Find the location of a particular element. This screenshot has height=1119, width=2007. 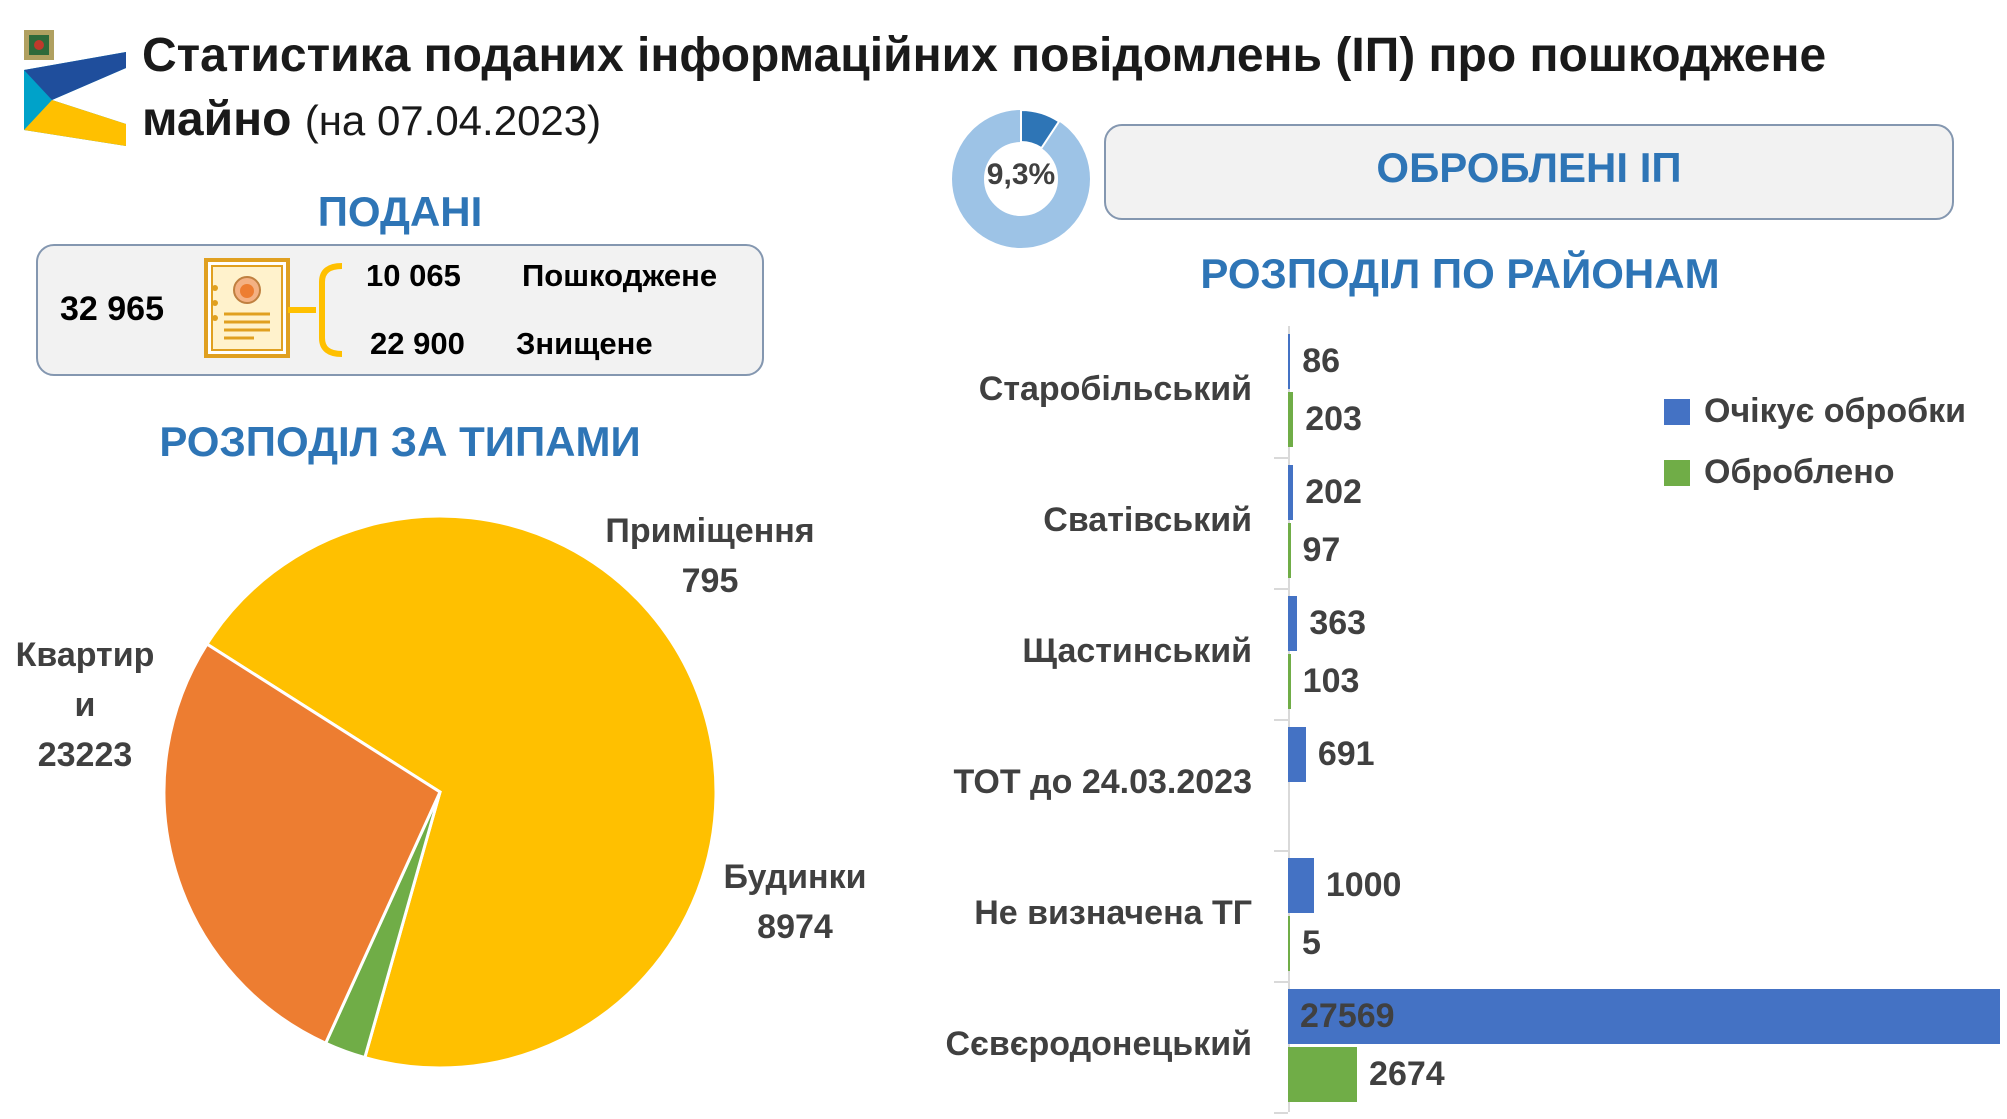

bar-value-label: 691 is located at coordinates (1346, 754).